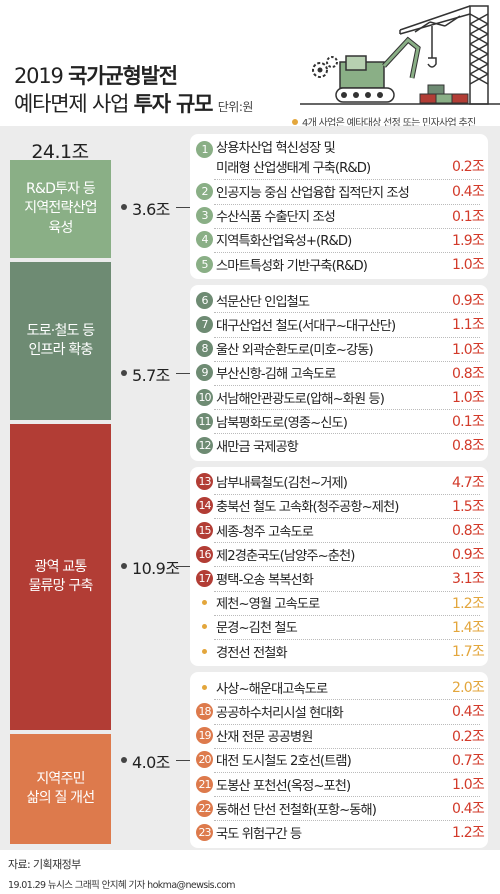  What do you see at coordinates (468, 216) in the screenshot?
I see `project-value: 0.1조` at bounding box center [468, 216].